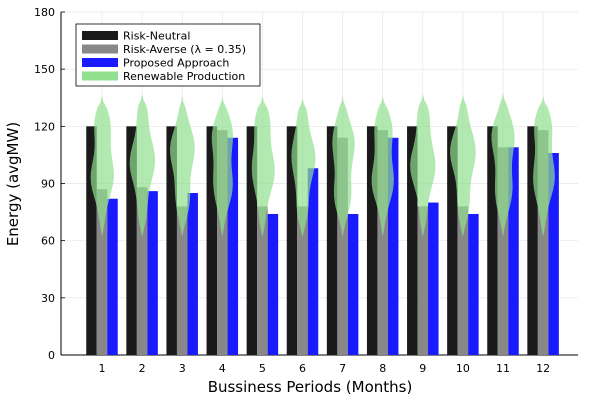 Image resolution: width=600 pixels, height=400 pixels. What do you see at coordinates (543, 368) in the screenshot?
I see `x-tick-label: 12` at bounding box center [543, 368].